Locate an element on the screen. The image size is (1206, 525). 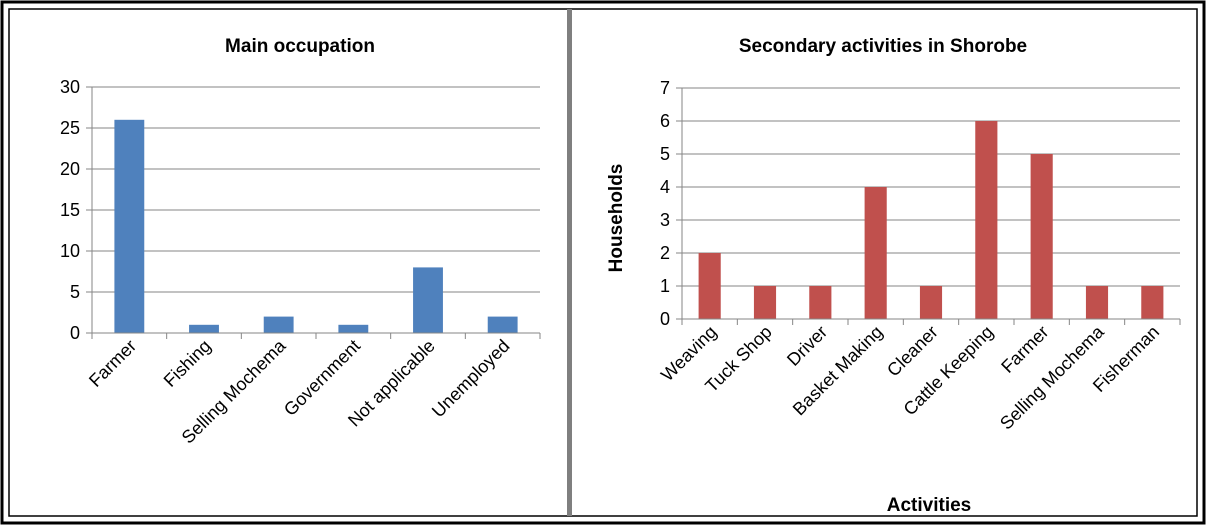
y-tick-label: 10 is located at coordinates (70, 251).